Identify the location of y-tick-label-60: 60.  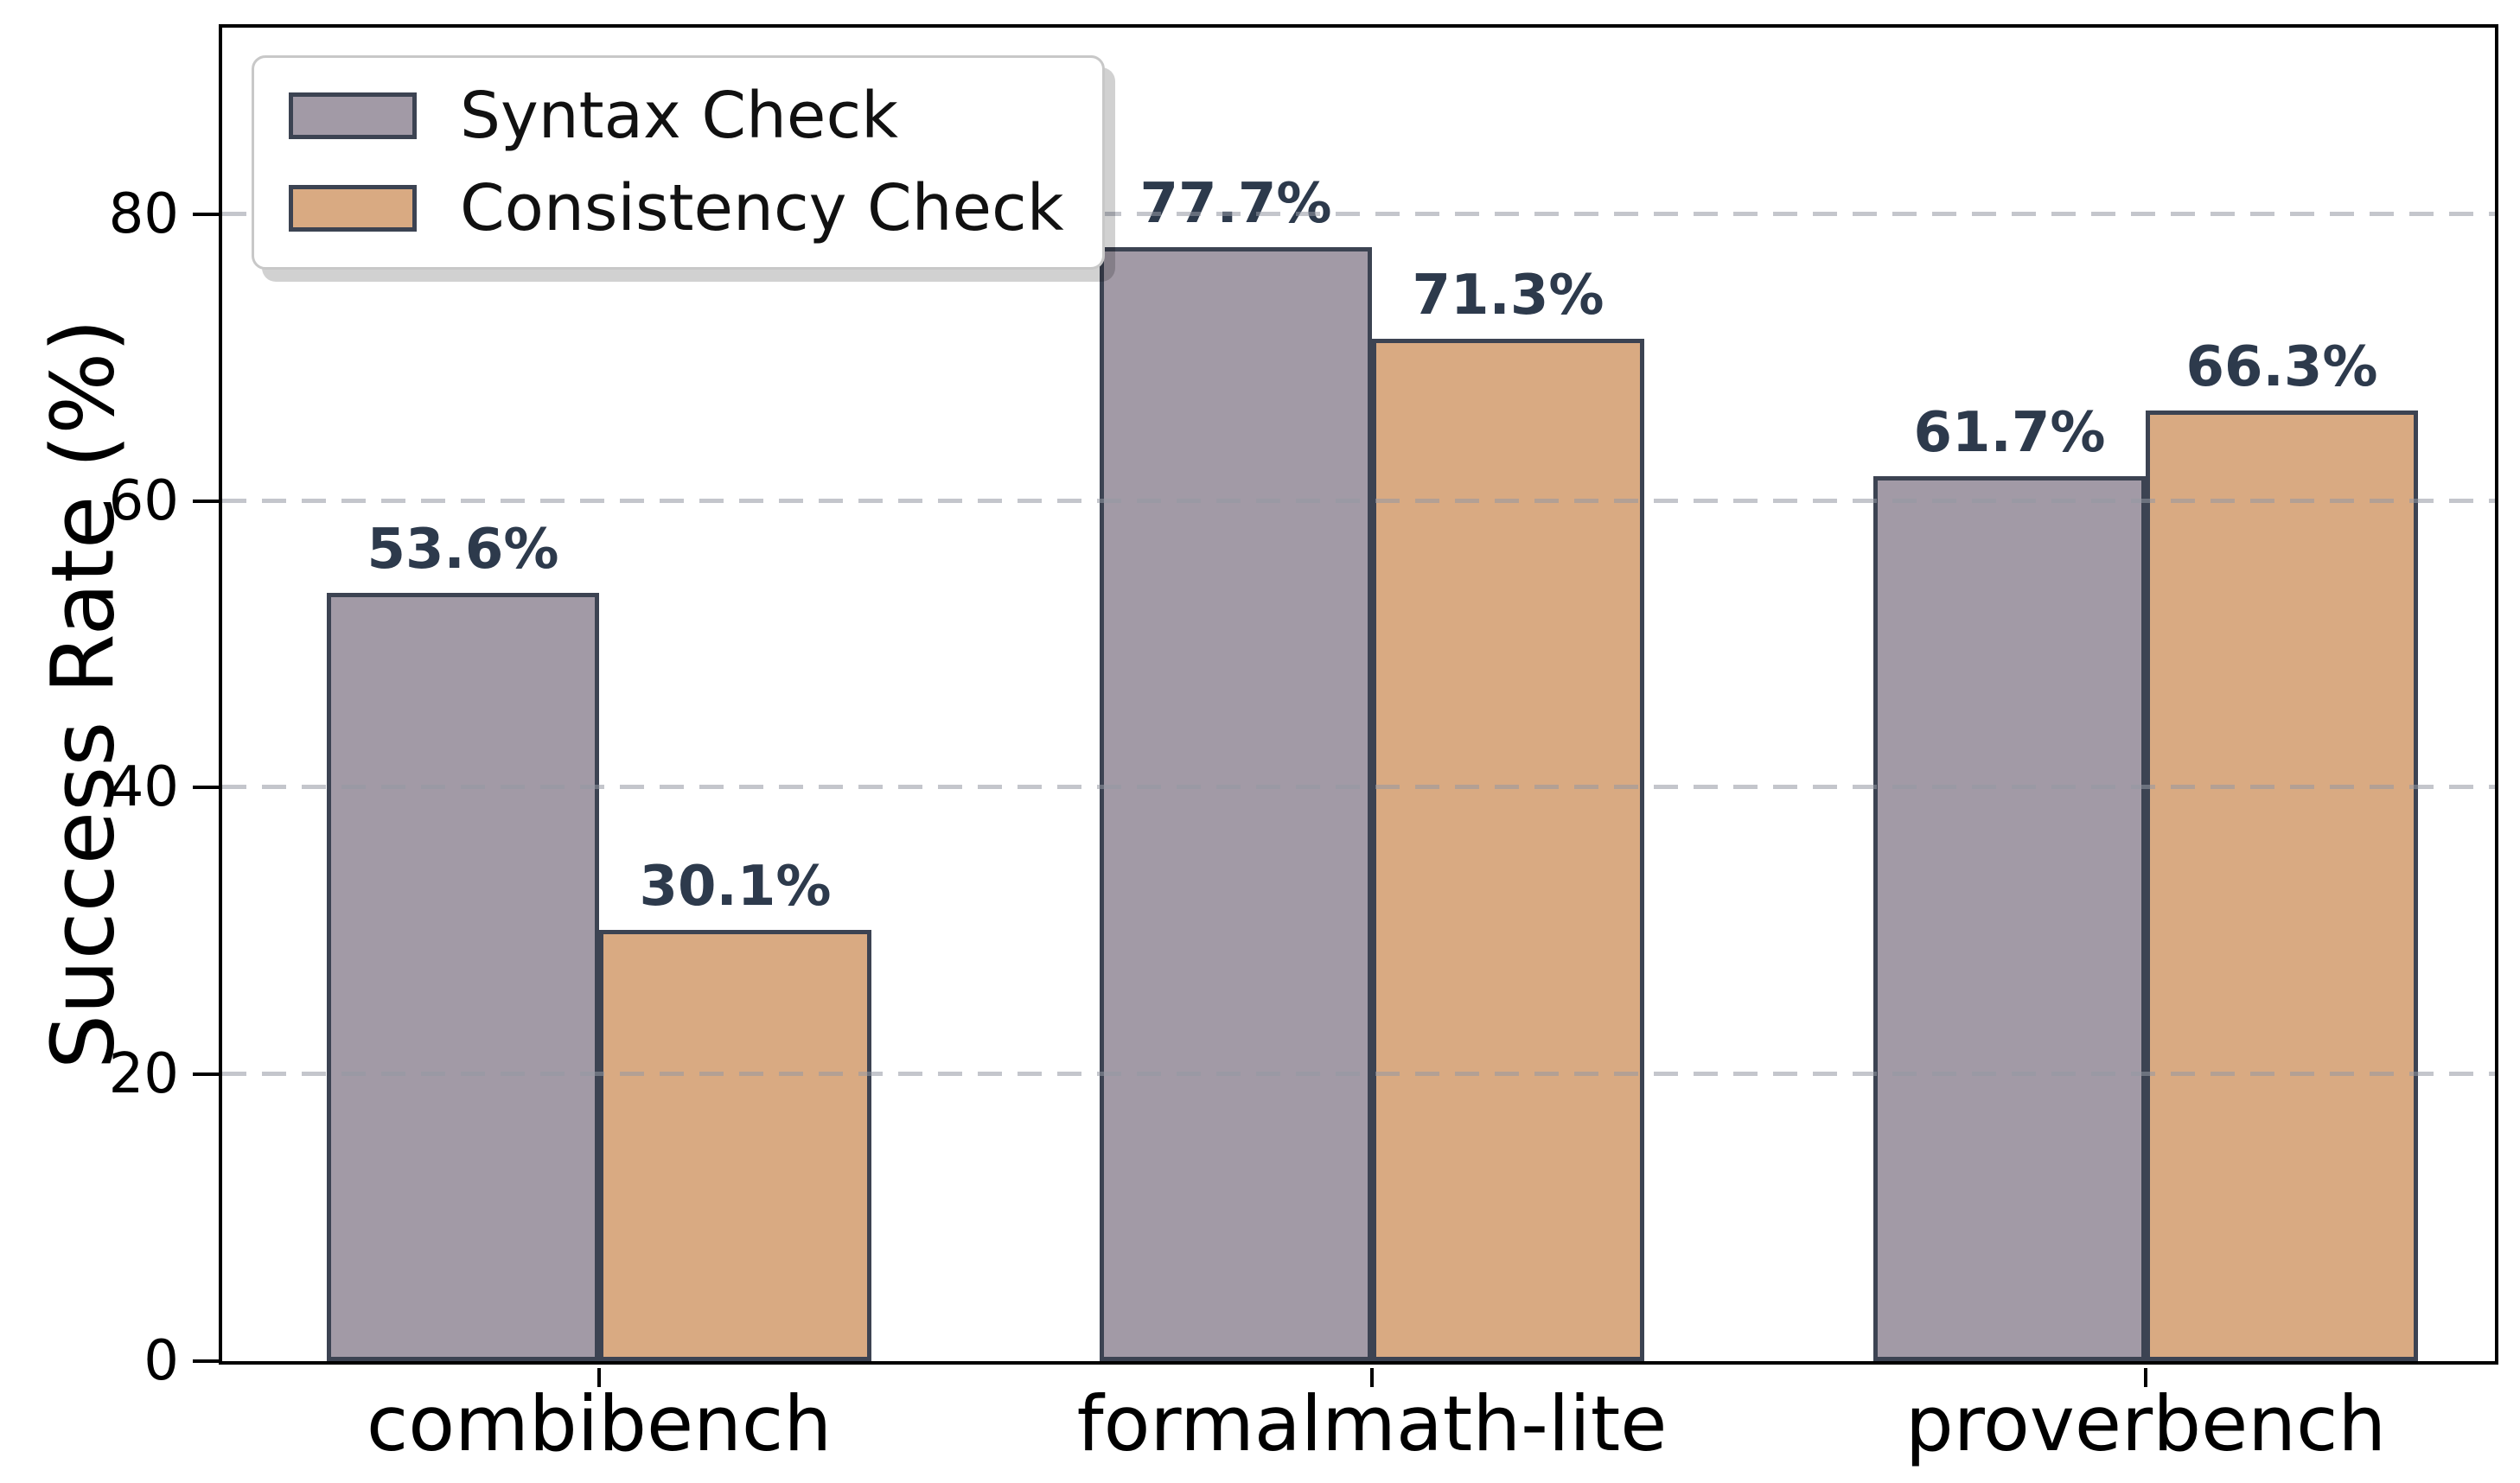
(143, 500).